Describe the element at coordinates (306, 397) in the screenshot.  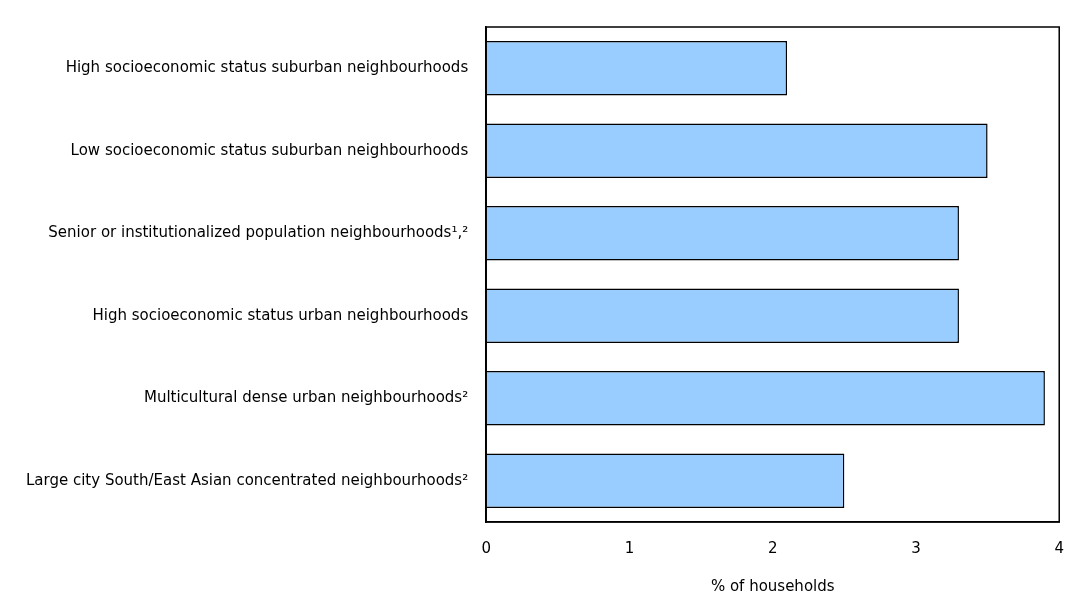
I see `y-tick-label: Multicultural dense urban neighbourhoods²` at that location.